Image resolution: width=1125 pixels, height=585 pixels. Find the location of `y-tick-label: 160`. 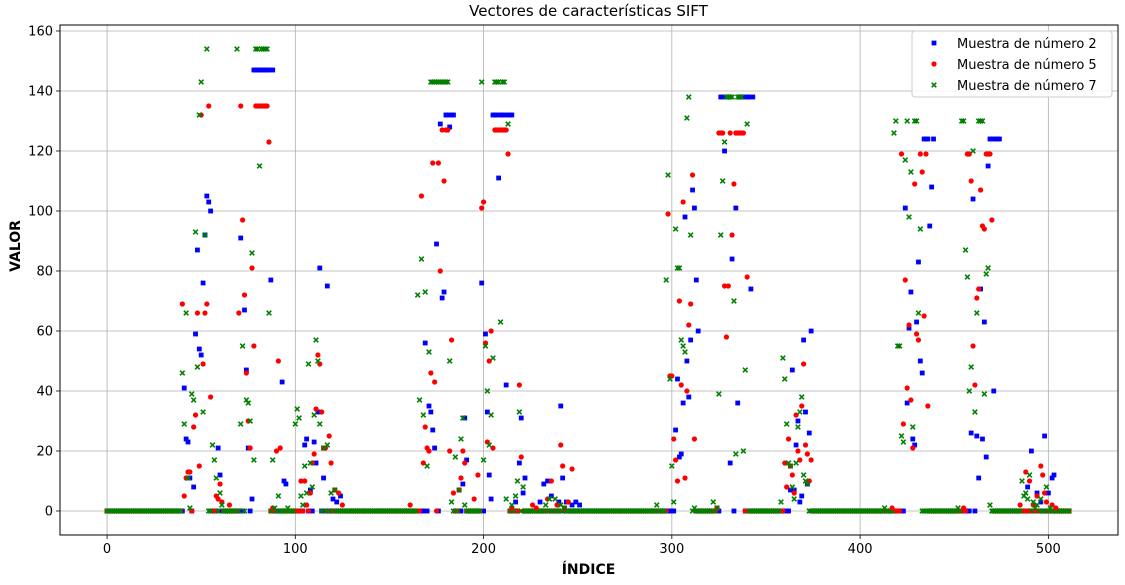

y-tick-label: 160 is located at coordinates (40, 32).